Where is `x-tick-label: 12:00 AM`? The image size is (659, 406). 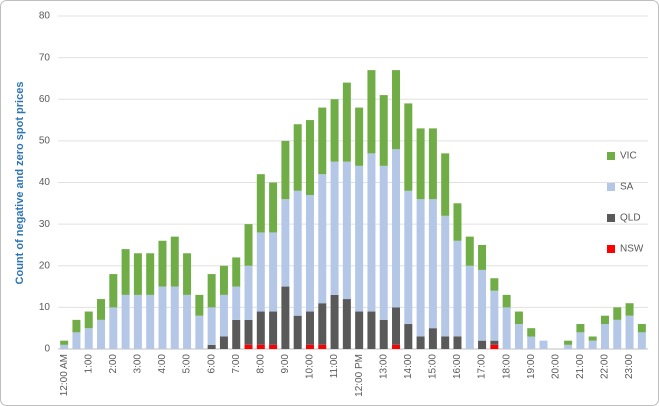
x-tick-label: 12:00 AM is located at coordinates (64, 375).